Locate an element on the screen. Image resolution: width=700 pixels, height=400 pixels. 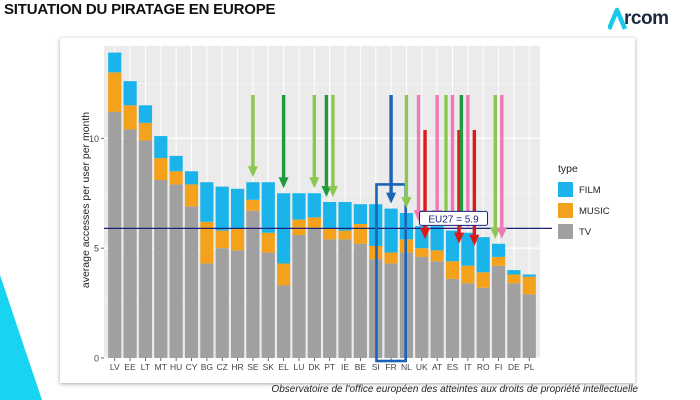
y-tick-label: 5 is located at coordinates (96, 249).